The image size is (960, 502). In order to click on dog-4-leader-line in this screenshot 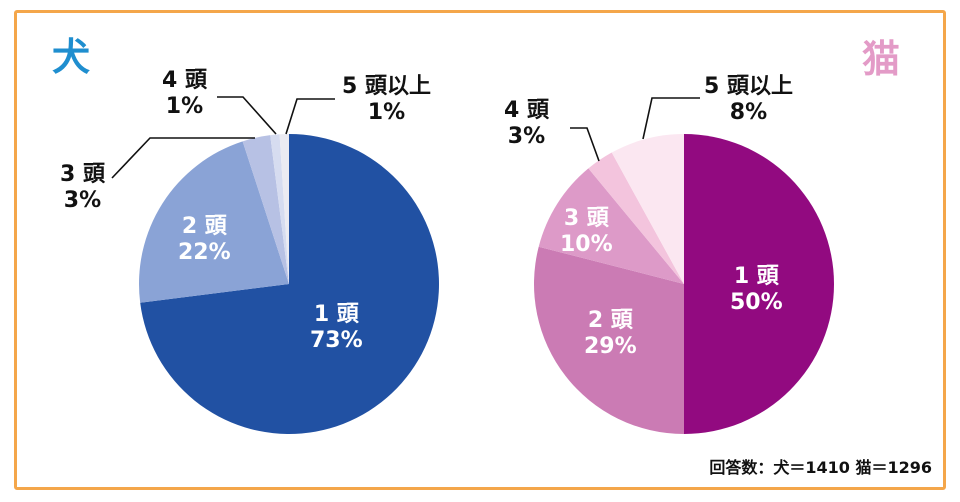, I will do `click(247, 115)`.